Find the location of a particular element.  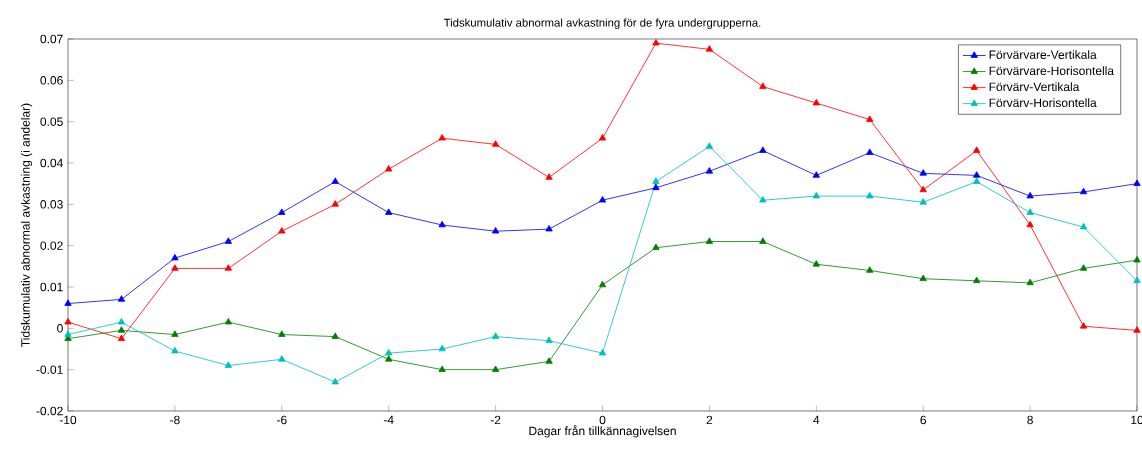

legend-label: Förvärvare-Vertikala is located at coordinates (1043, 54).